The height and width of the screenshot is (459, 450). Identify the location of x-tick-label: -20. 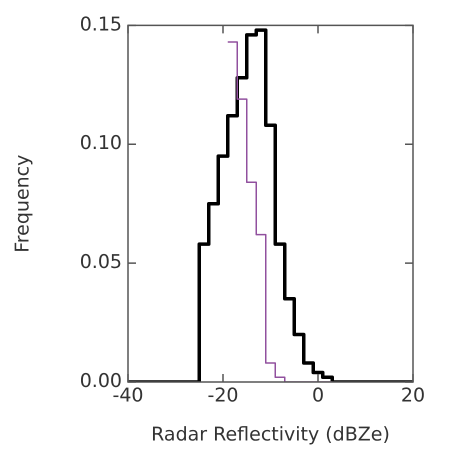
(223, 395).